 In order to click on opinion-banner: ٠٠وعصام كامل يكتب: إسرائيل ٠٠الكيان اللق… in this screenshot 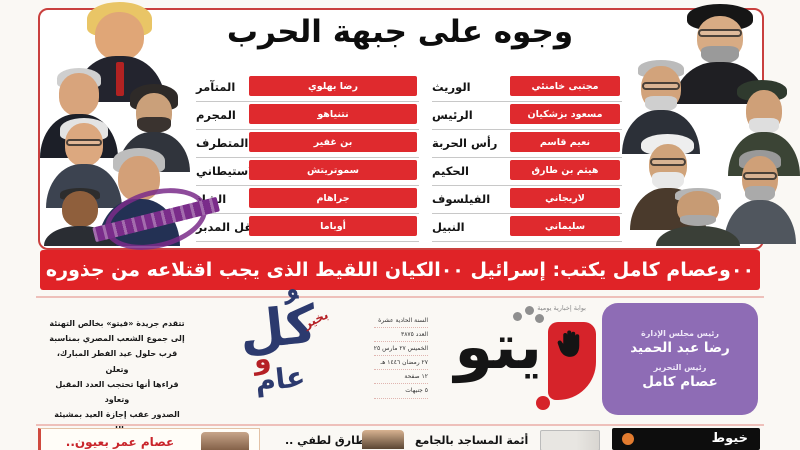, I will do `click(400, 270)`.